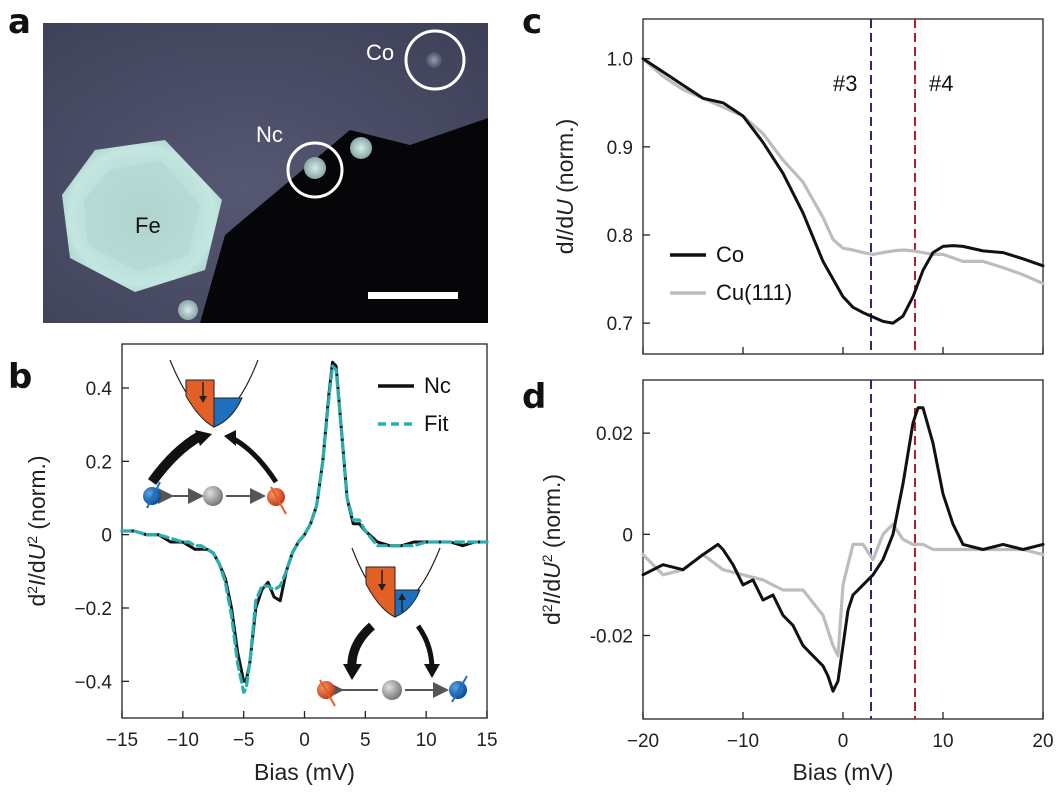 The image size is (1059, 793). Describe the element at coordinates (148, 225) in the screenshot. I see `fe-label: Fe` at that location.